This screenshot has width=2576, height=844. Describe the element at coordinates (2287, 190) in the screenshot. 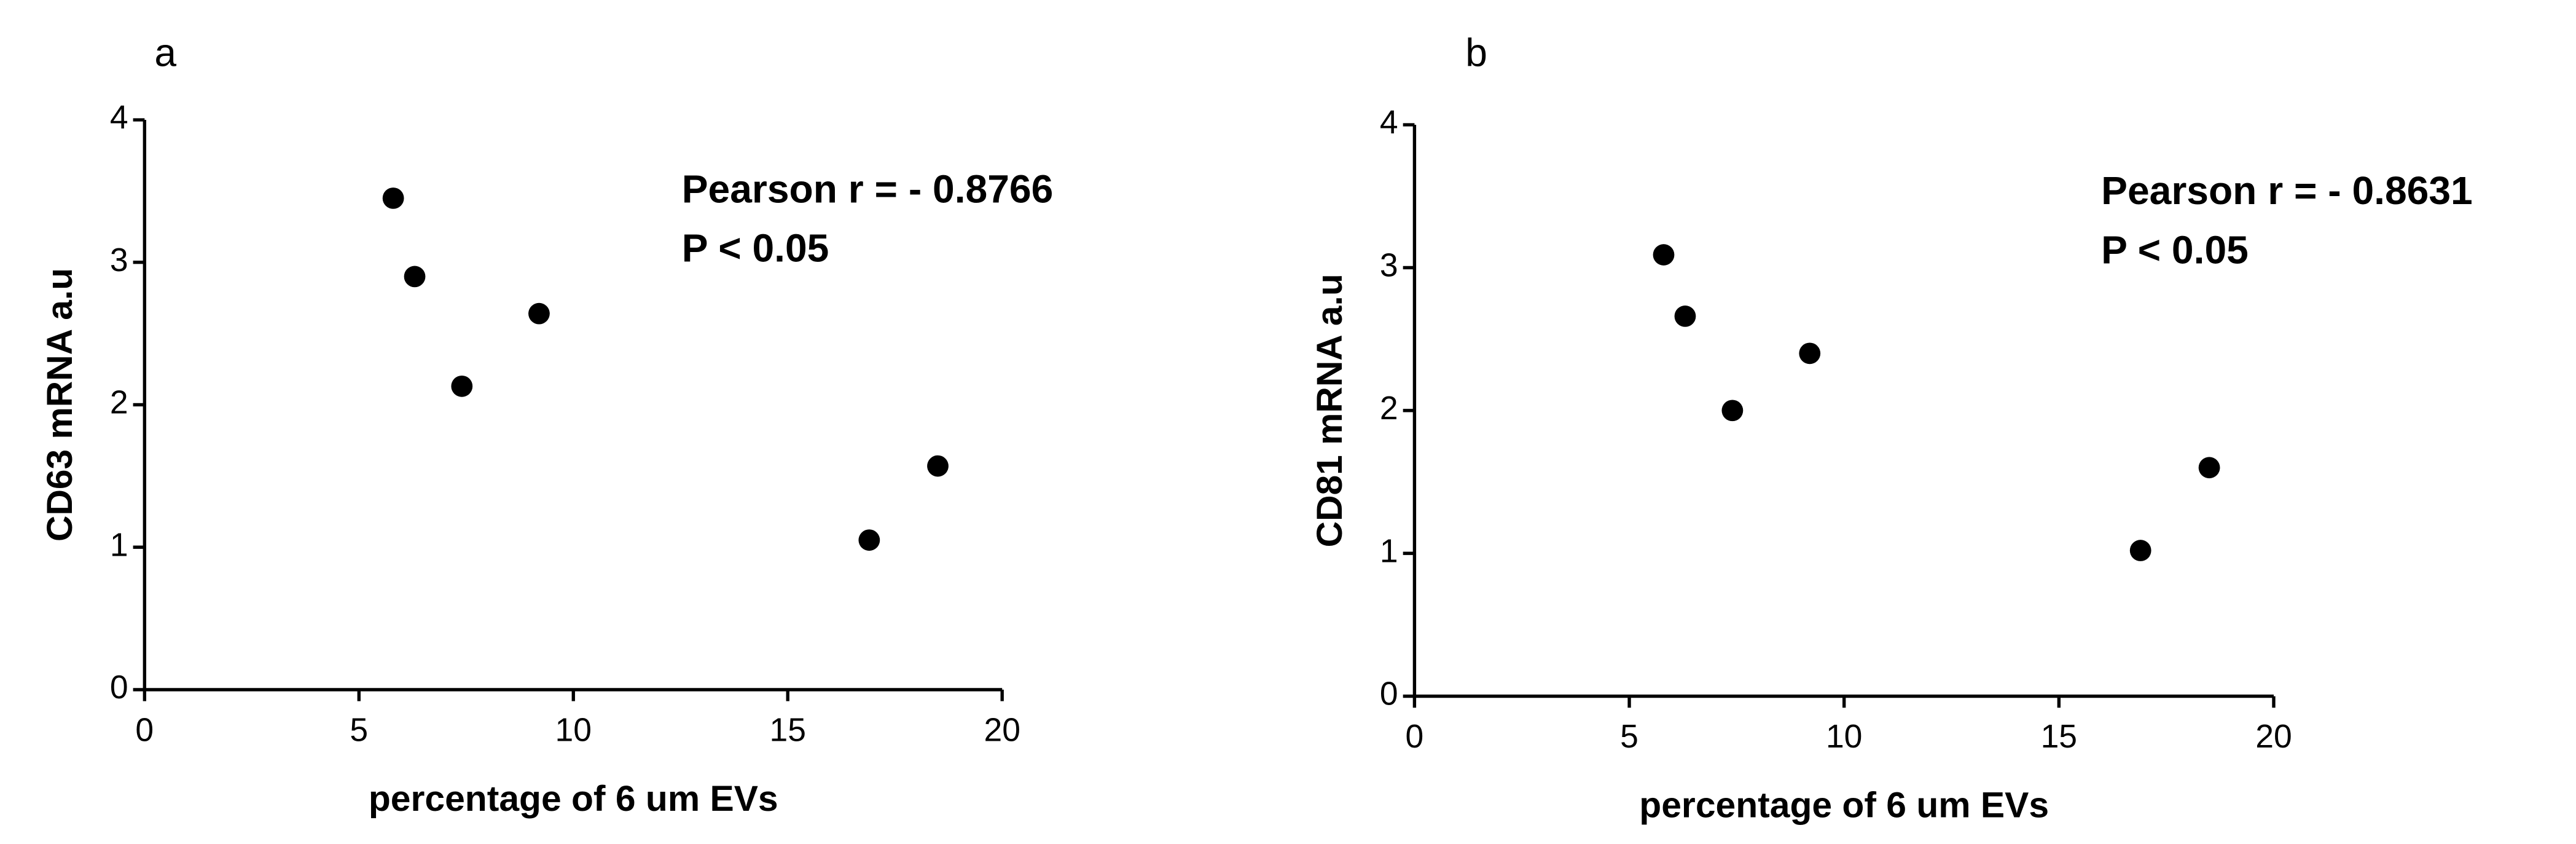

I see `annotation: Pearson r = - 0.8631` at that location.